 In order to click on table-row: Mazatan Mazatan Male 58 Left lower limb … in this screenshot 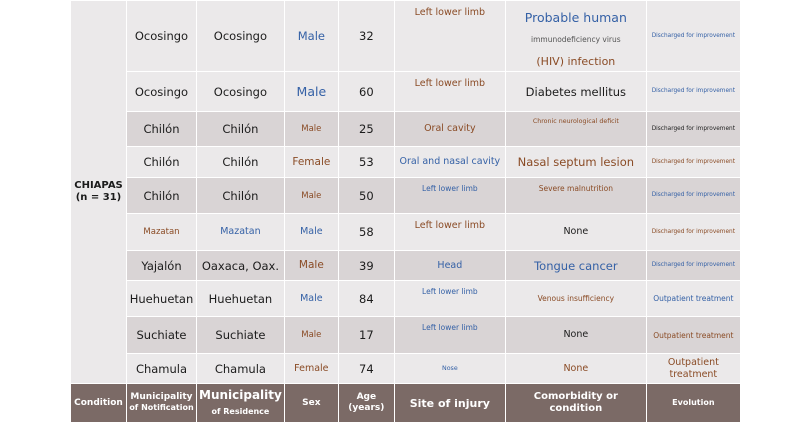, I will do `click(406, 232)`.